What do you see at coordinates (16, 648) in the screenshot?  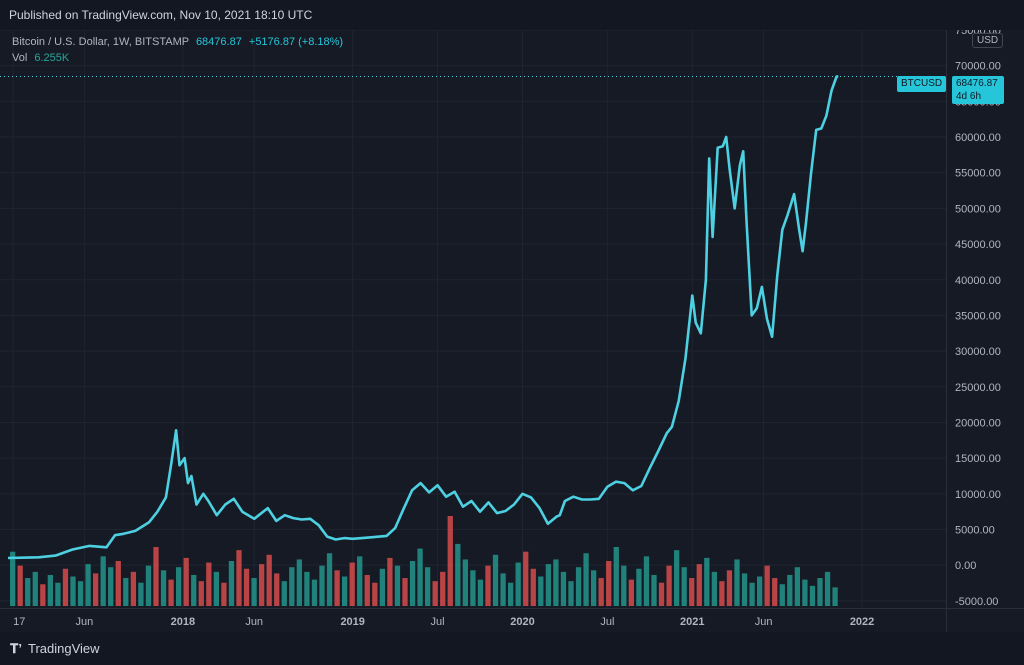 I see `tradingview-logo-icon: 𝐓’` at bounding box center [16, 648].